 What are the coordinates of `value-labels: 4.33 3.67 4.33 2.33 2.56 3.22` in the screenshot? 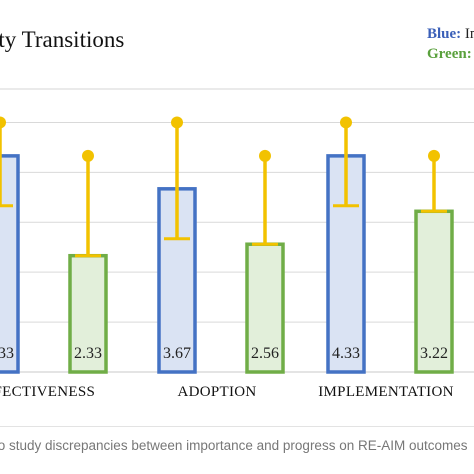 It's located at (224, 353).